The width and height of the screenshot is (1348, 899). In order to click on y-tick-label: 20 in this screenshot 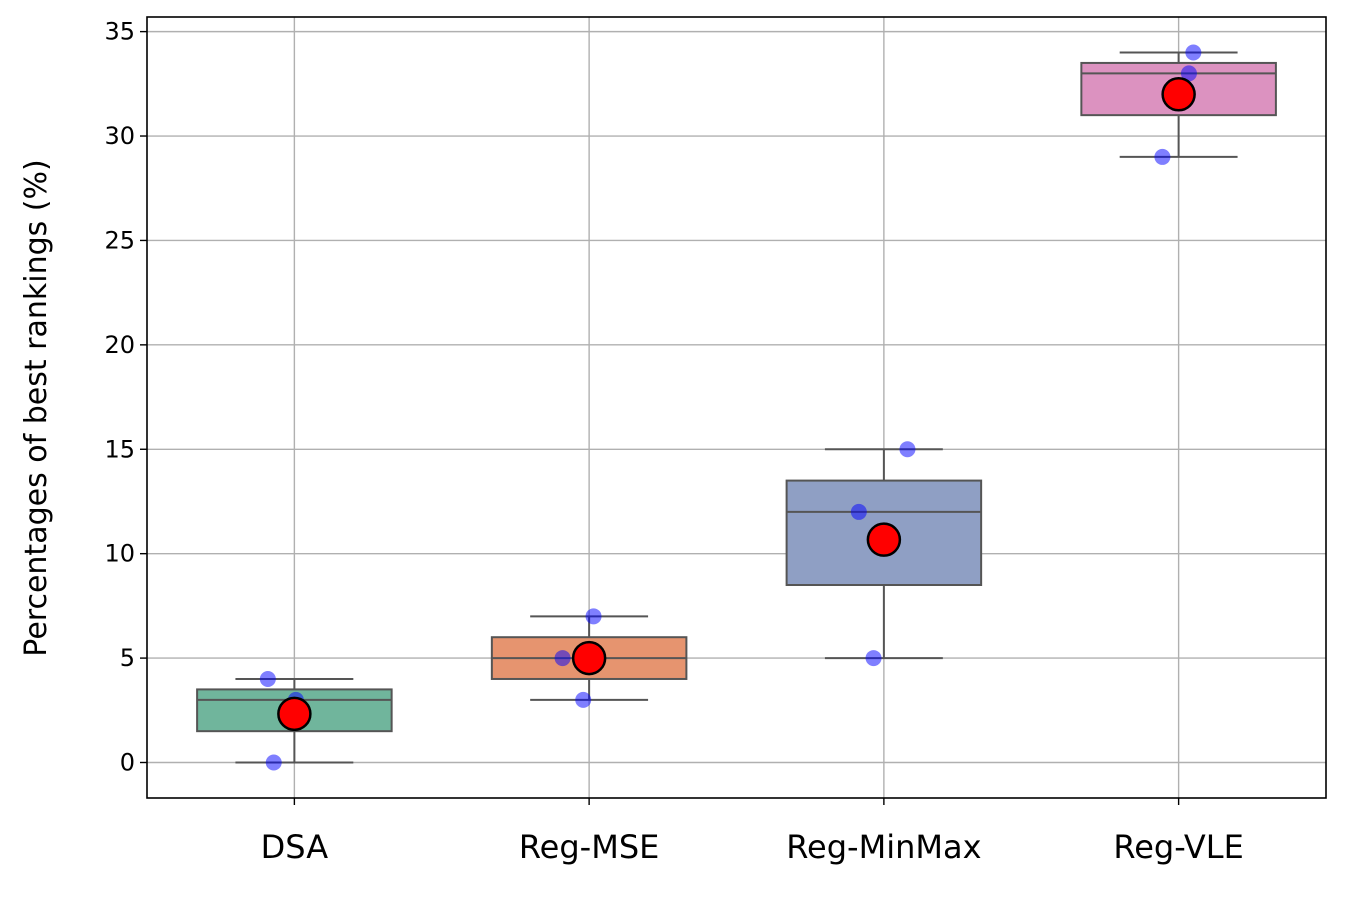, I will do `click(119, 345)`.